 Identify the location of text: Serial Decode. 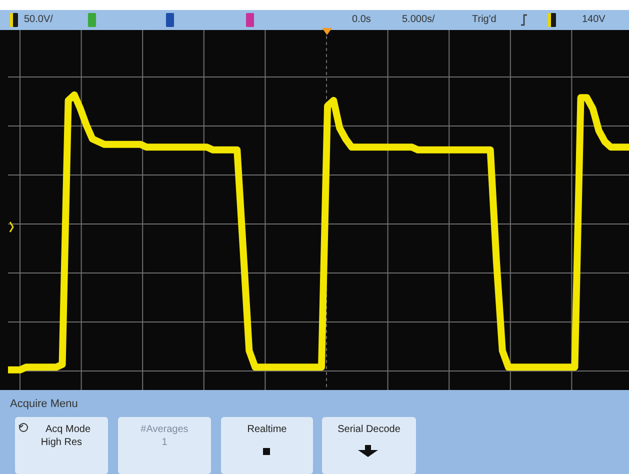
(369, 430).